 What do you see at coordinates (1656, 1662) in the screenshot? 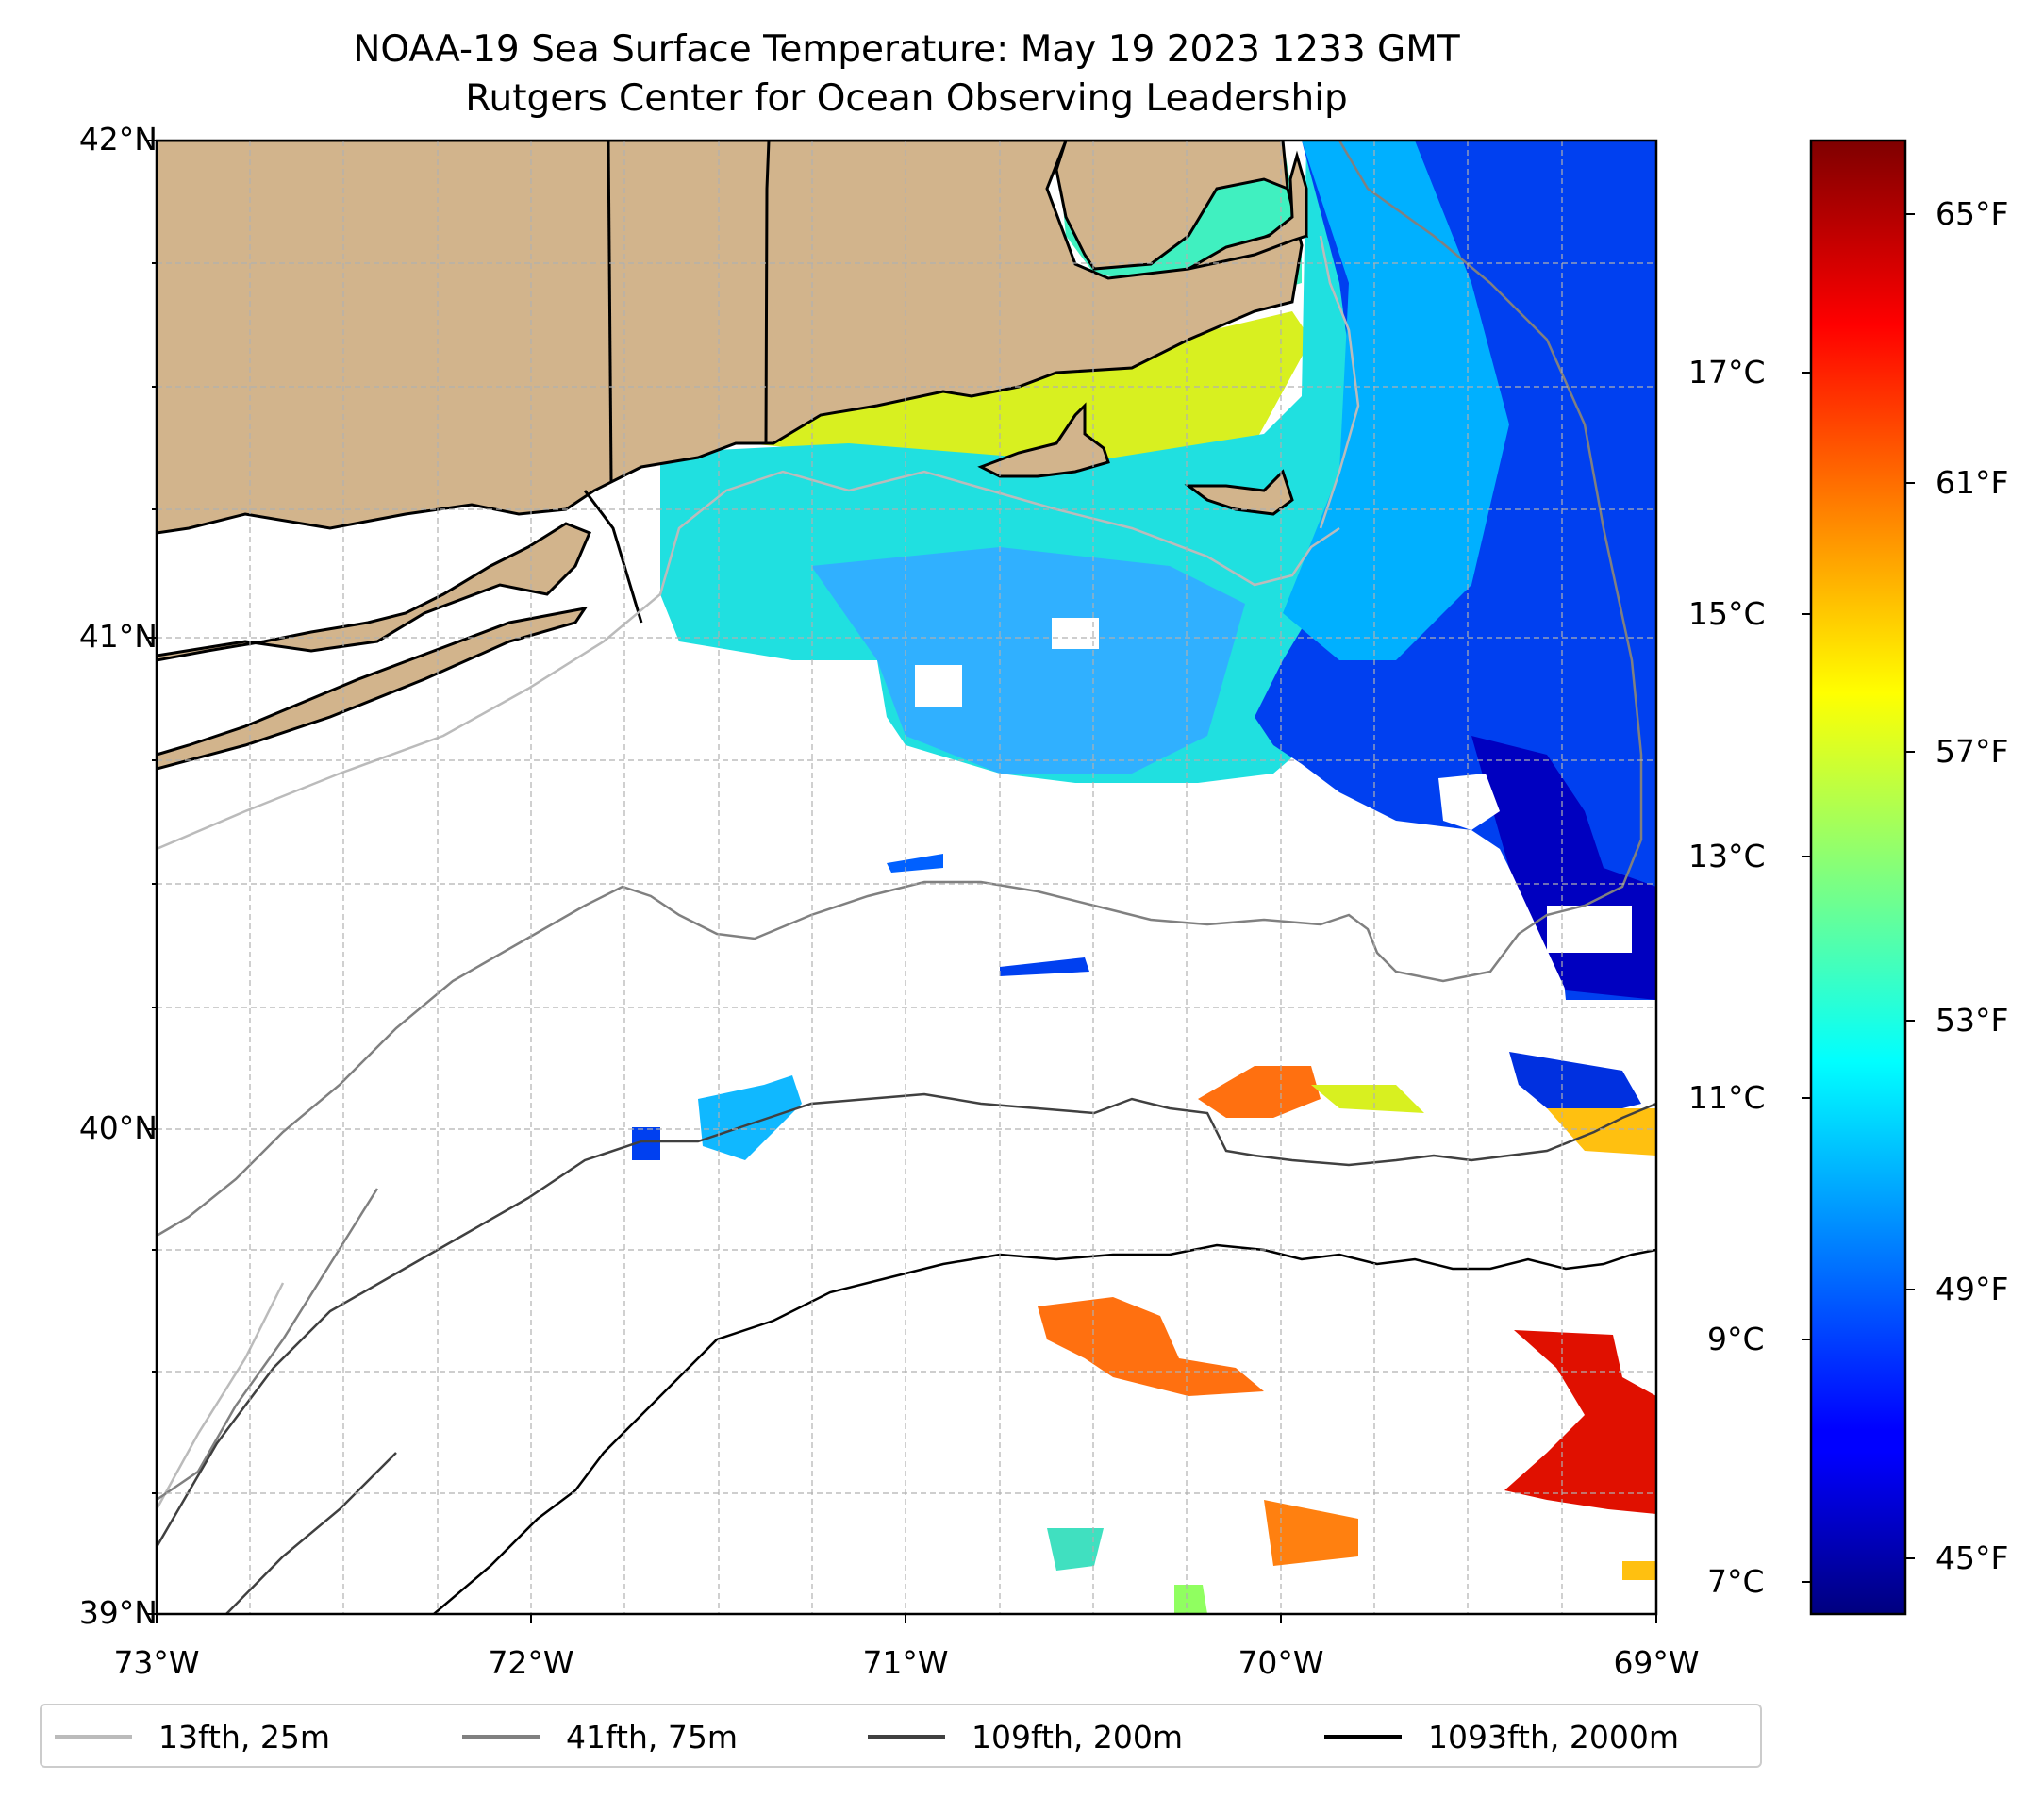
I see `lon-label: 69°W` at bounding box center [1656, 1662].